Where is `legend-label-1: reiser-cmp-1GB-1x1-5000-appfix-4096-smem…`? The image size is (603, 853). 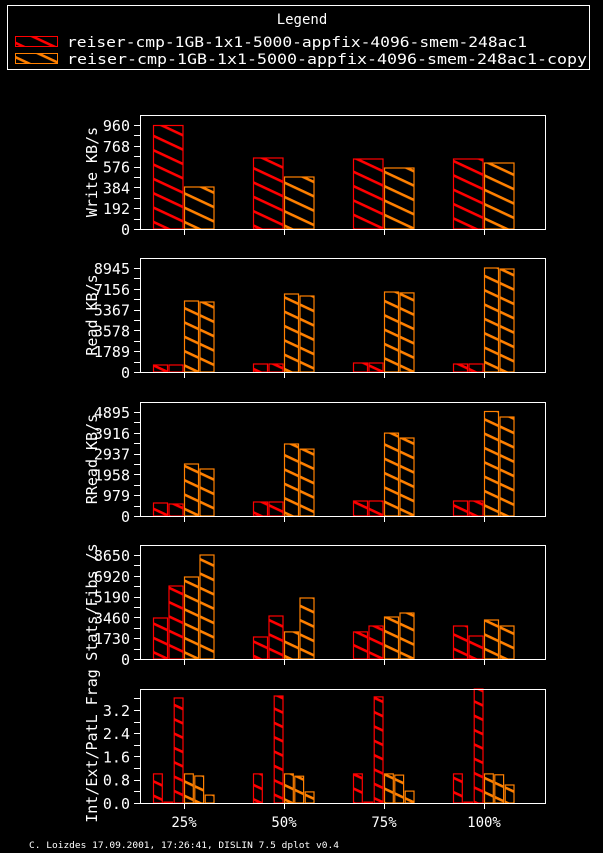 legend-label-1: reiser-cmp-1GB-1x1-5000-appfix-4096-smem… is located at coordinates (327, 60).